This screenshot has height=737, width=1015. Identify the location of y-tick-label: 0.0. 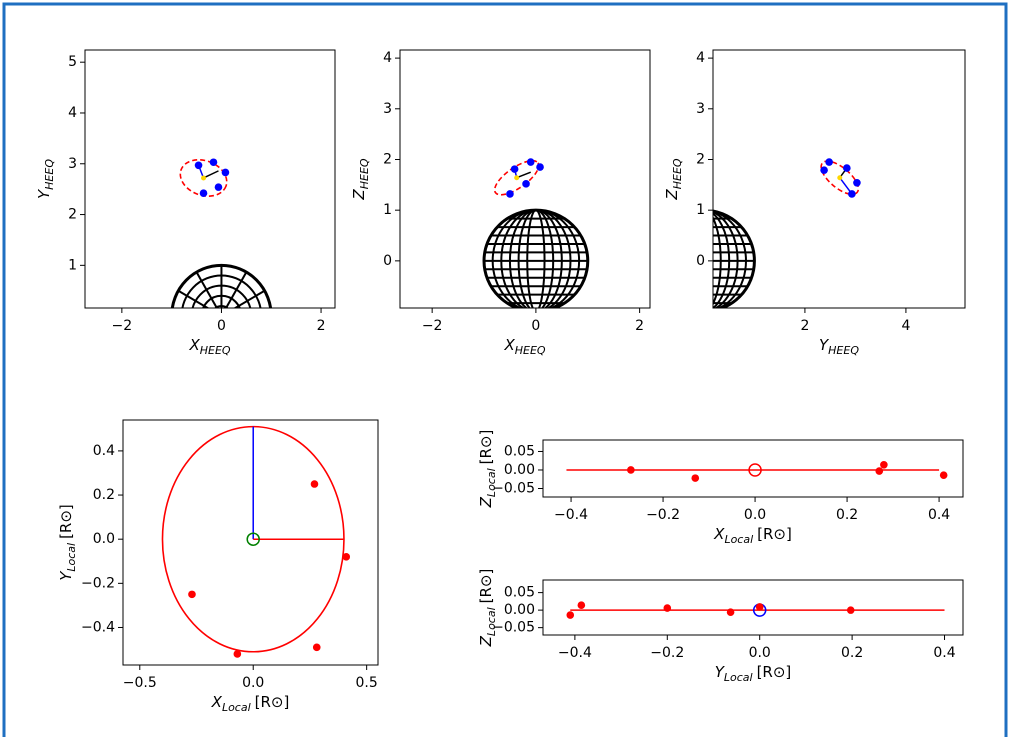
(104, 539).